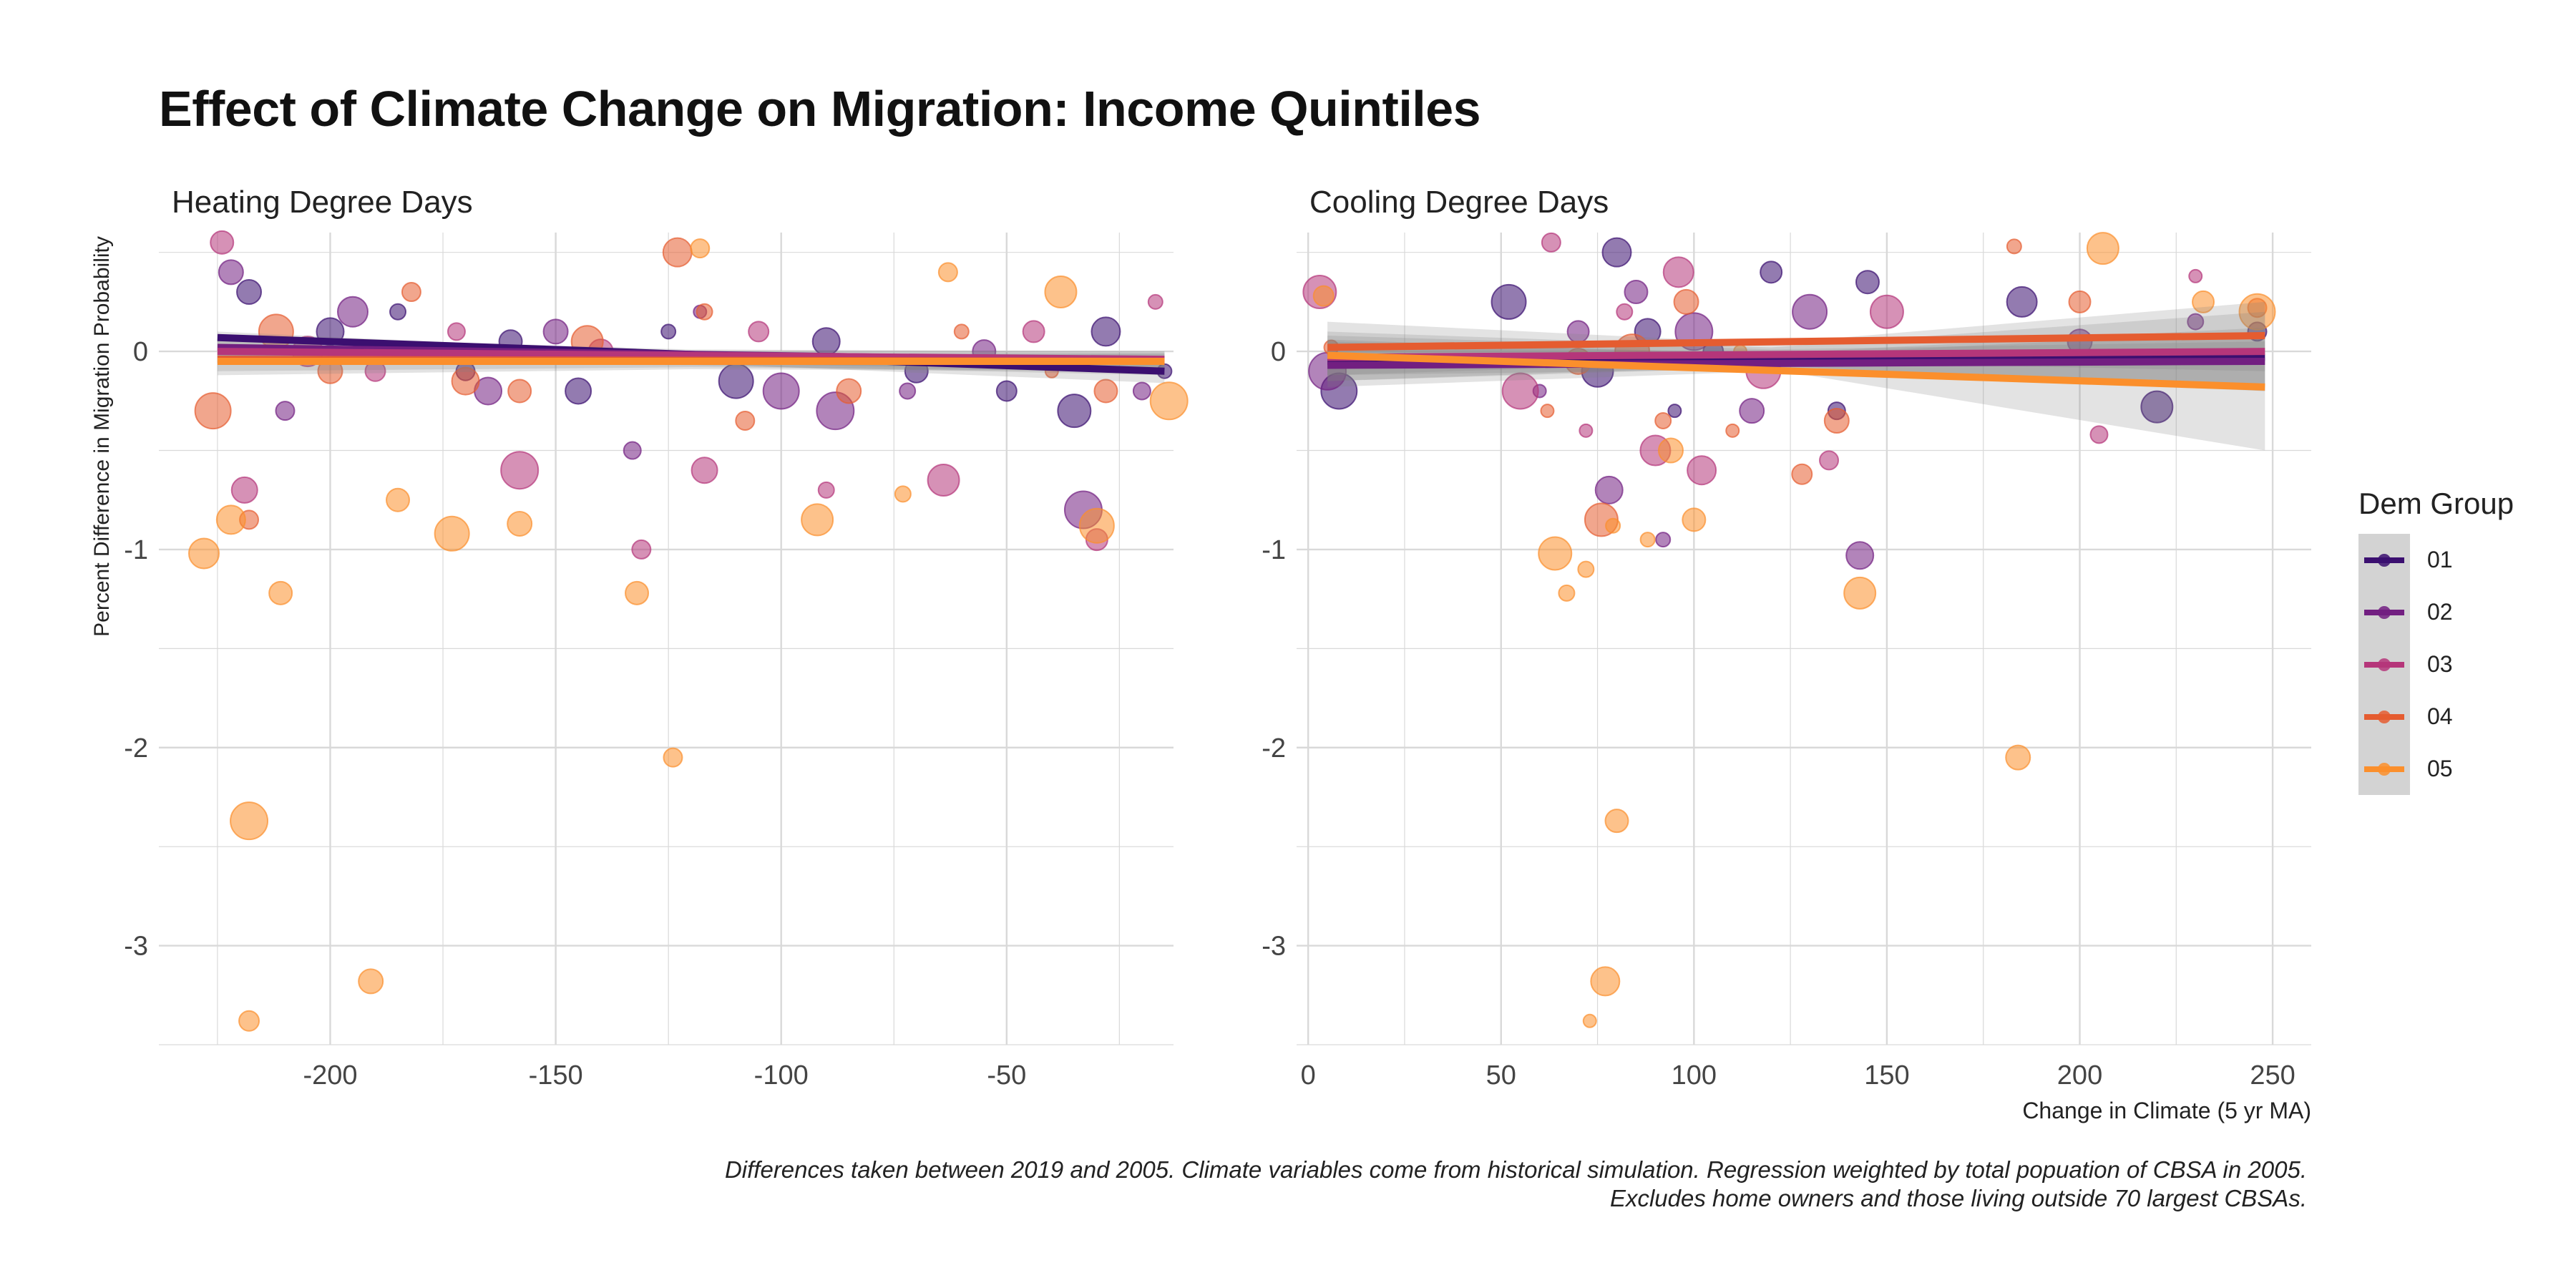 The image size is (2576, 1288). What do you see at coordinates (1694, 1075) in the screenshot?
I see `x-tick-label: 100` at bounding box center [1694, 1075].